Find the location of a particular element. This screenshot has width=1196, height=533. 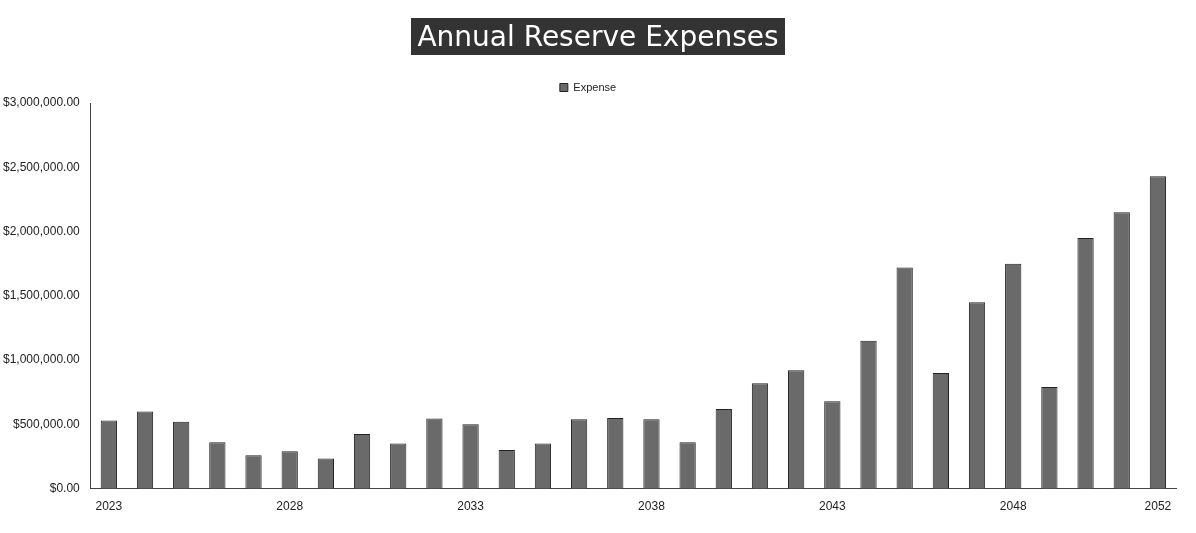

chart-title: Annual Reserve Expenses is located at coordinates (598, 36).